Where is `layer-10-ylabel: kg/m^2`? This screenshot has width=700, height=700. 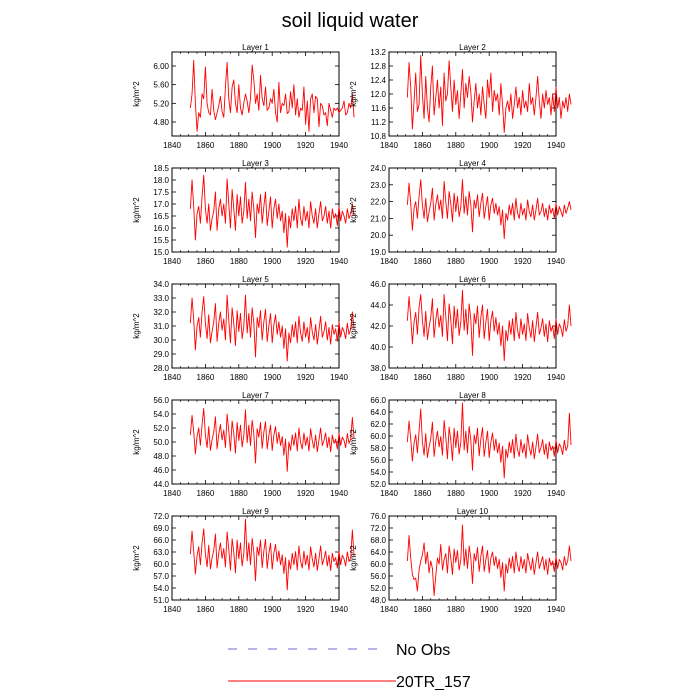
layer-10-ylabel: kg/m^2 is located at coordinates (353, 558).